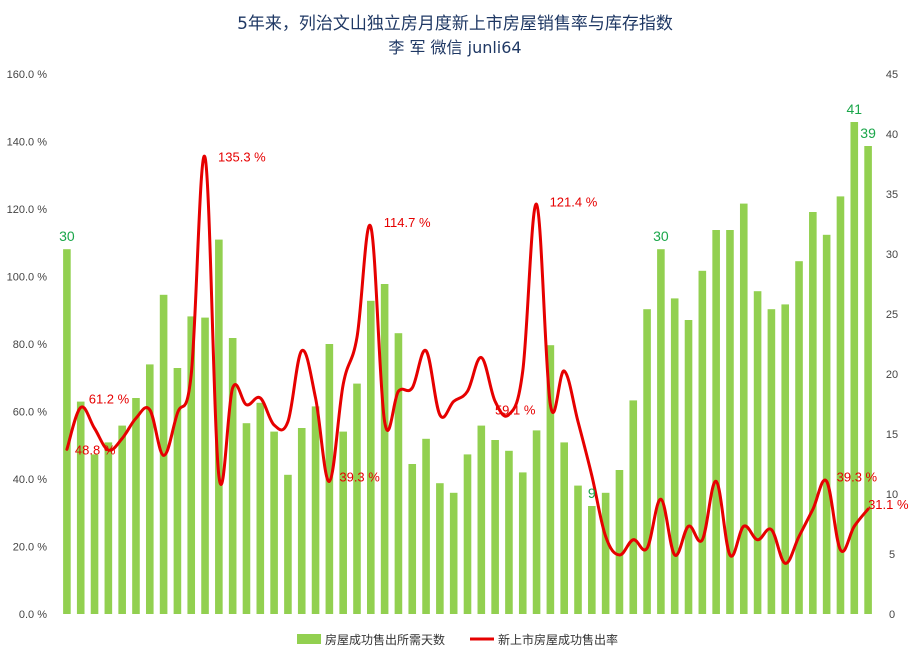 Image resolution: width=910 pixels, height=660 pixels. Describe the element at coordinates (888, 504) in the screenshot. I see `line-data-label: 31.1 %` at that location.